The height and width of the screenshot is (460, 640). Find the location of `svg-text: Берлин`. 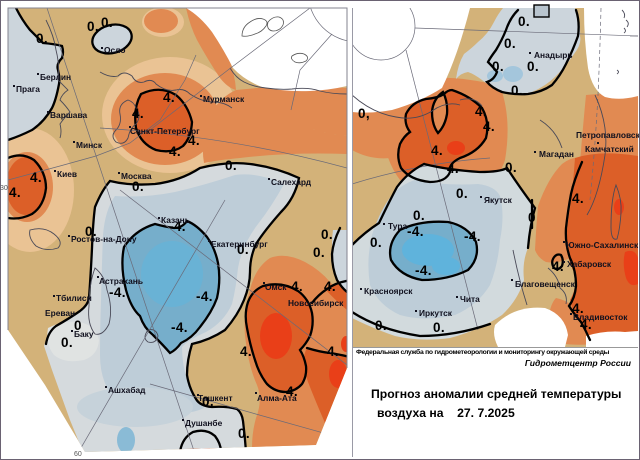

svg-text: Берлин is located at coordinates (55, 77).